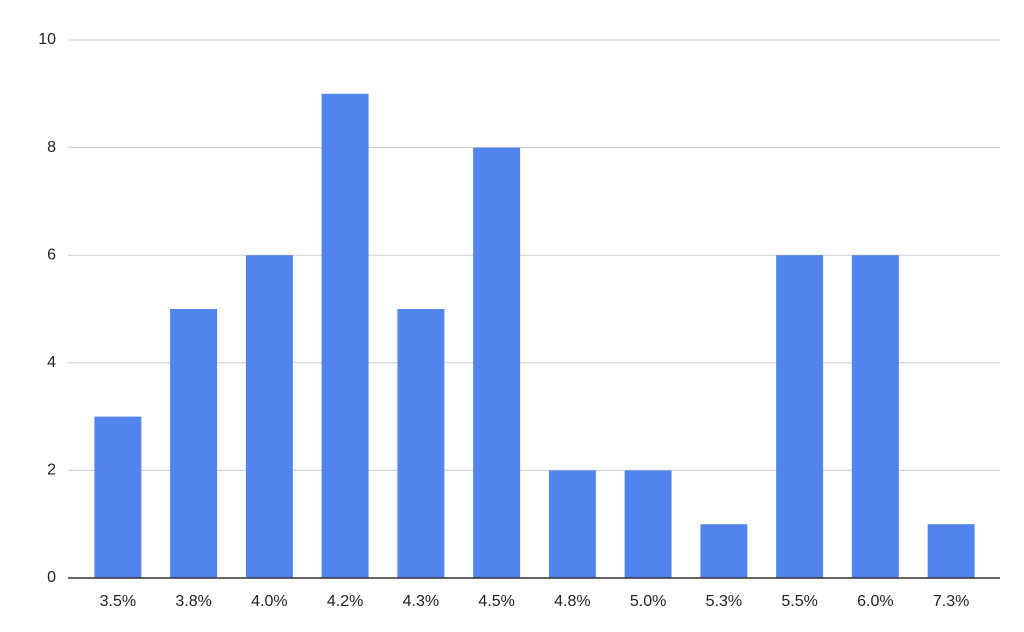  What do you see at coordinates (799, 601) in the screenshot?
I see `x-tick-label: 5.5%` at bounding box center [799, 601].